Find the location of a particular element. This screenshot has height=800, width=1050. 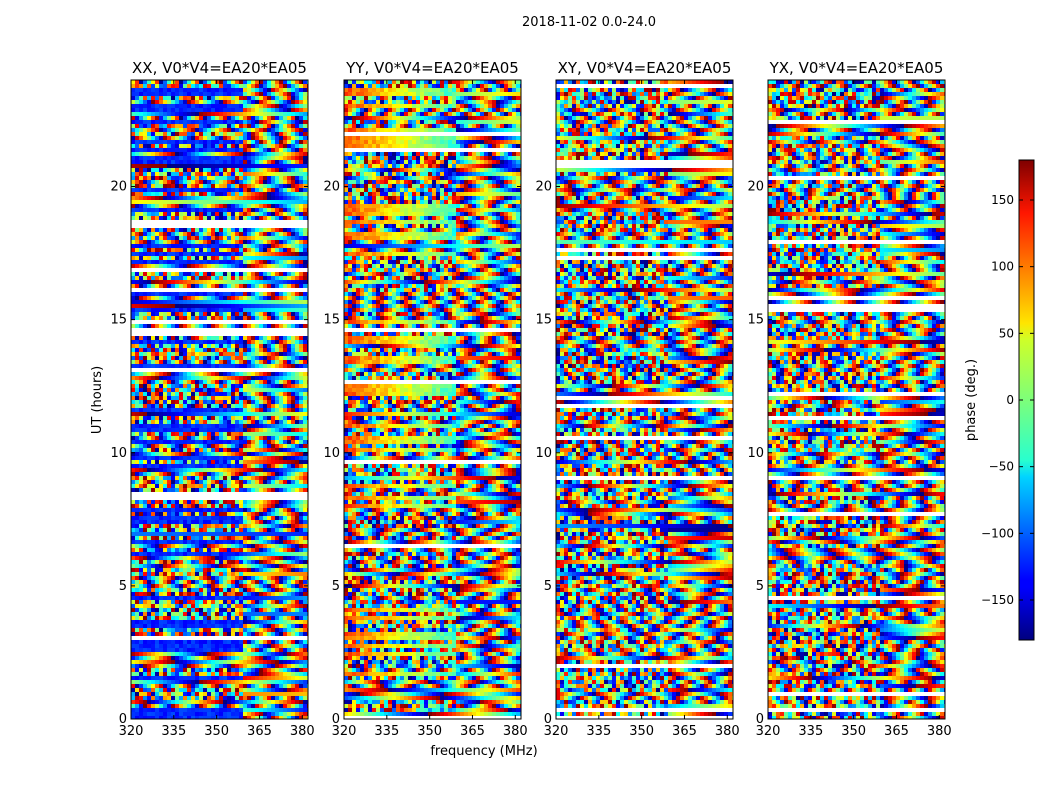

panel-title: XY, V0*V4=EA20*EA05 is located at coordinates (645, 68).